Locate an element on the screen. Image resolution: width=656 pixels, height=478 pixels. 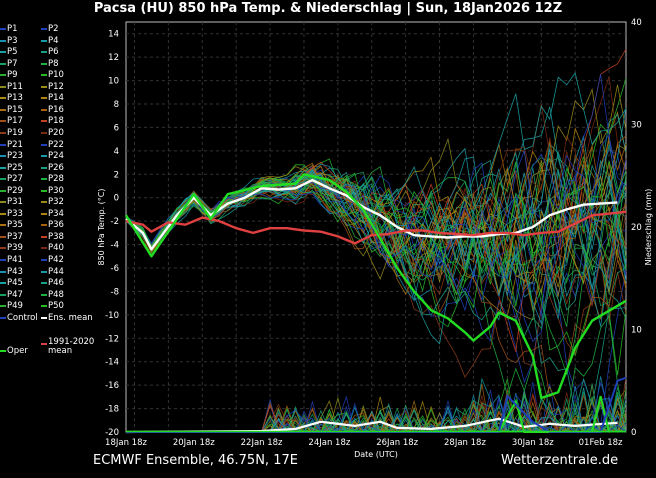
legend-item-p20: P20 is located at coordinates (52, 133).